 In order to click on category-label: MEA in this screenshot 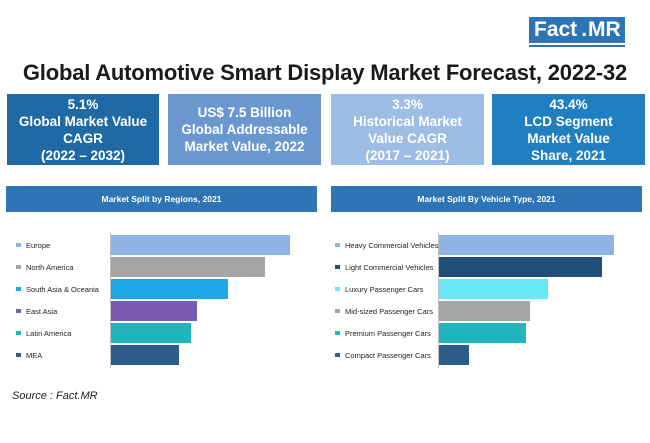, I will do `click(29, 355)`.